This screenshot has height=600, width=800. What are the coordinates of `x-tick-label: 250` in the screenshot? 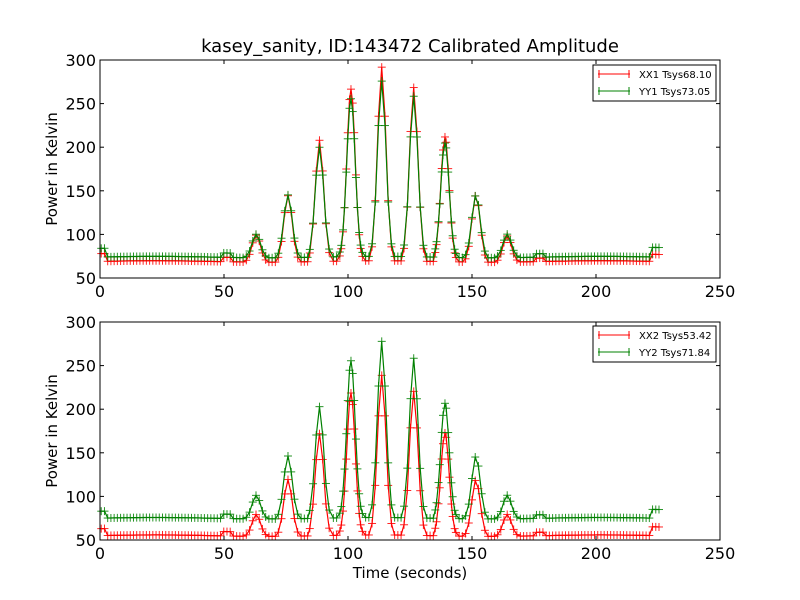 It's located at (720, 553).